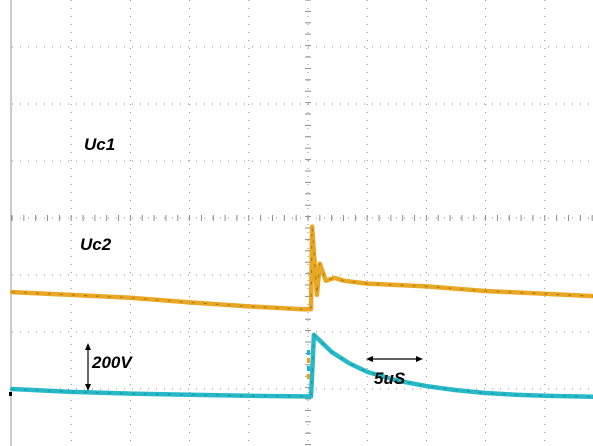 Image resolution: width=593 pixels, height=446 pixels. What do you see at coordinates (419, 359) in the screenshot?
I see `time-scale-arrow-head-right` at bounding box center [419, 359].